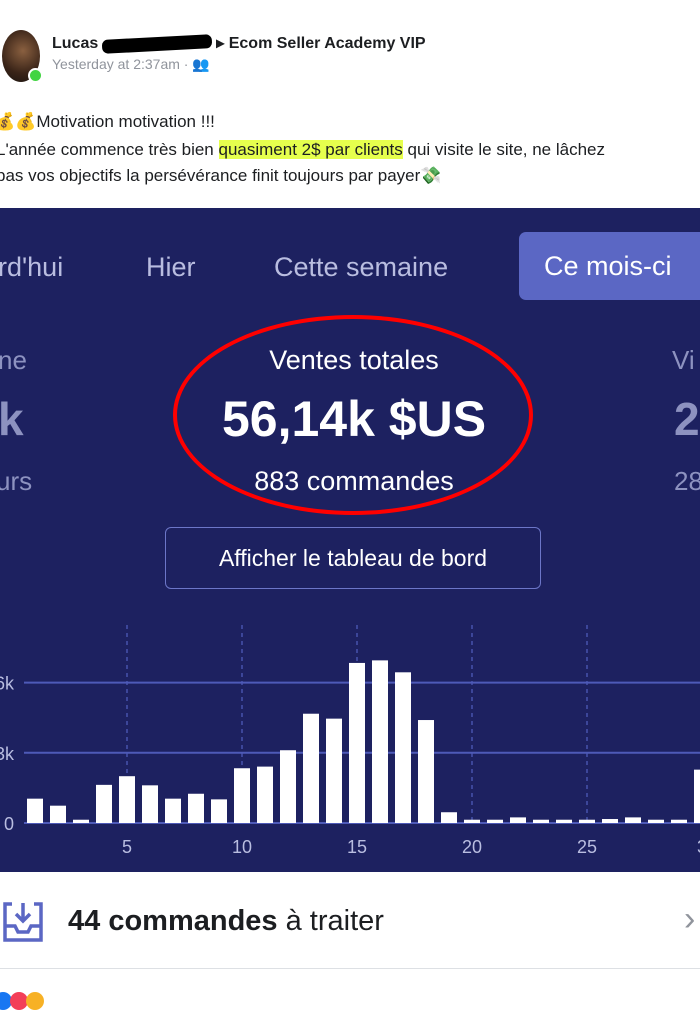 The height and width of the screenshot is (1010, 700). I want to click on x-tick-label: 5, so click(127, 847).